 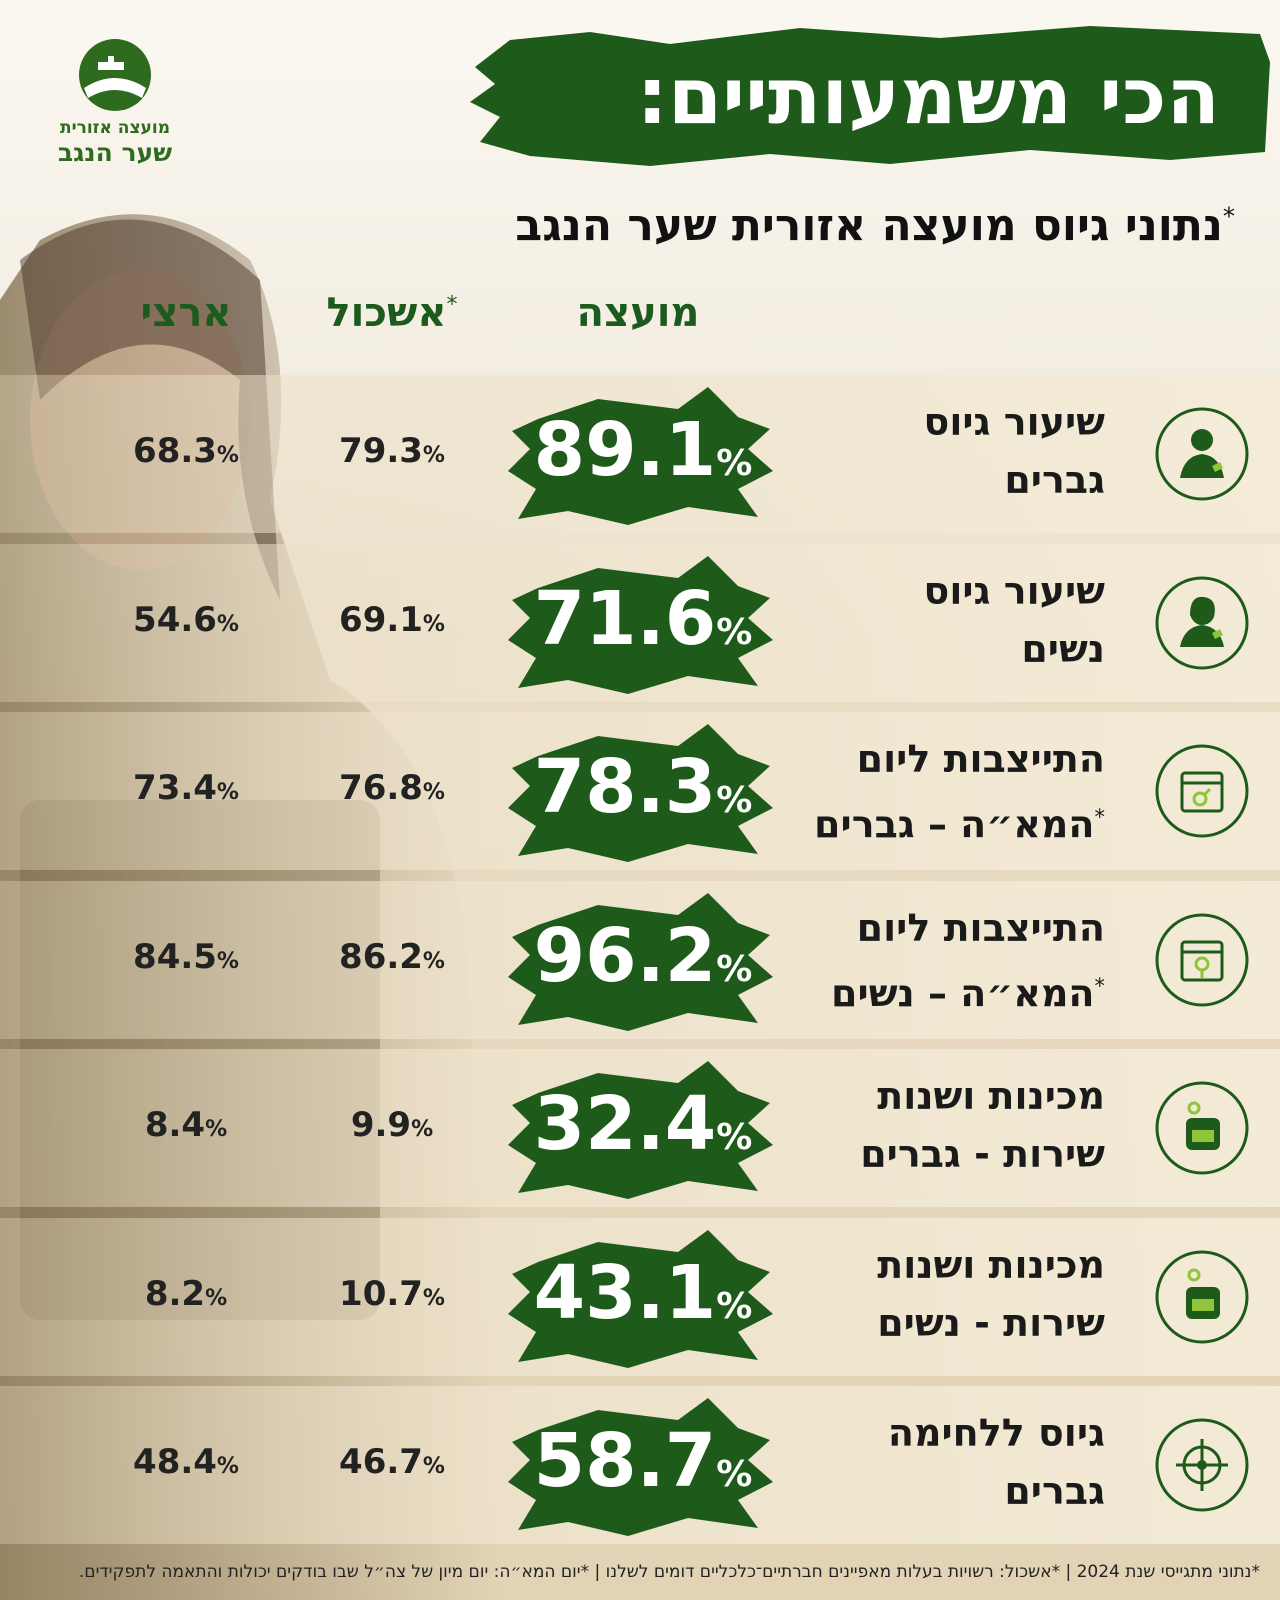 I want to click on national-value: 8.4%, so click(x=186, y=1125).